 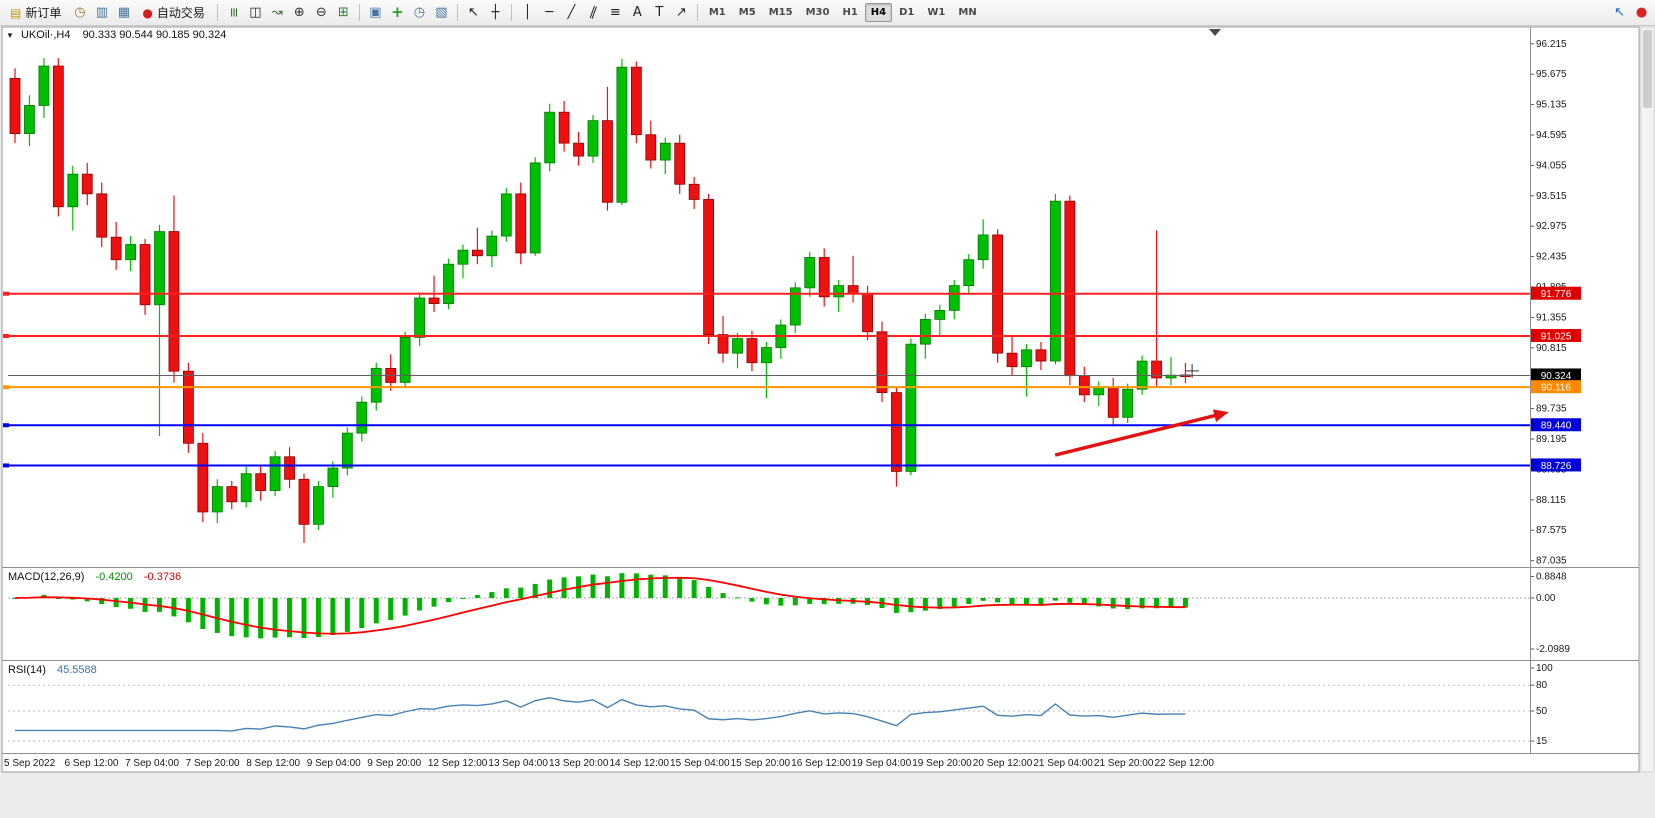 I want to click on timeframe-button-m15: M15, so click(x=781, y=12).